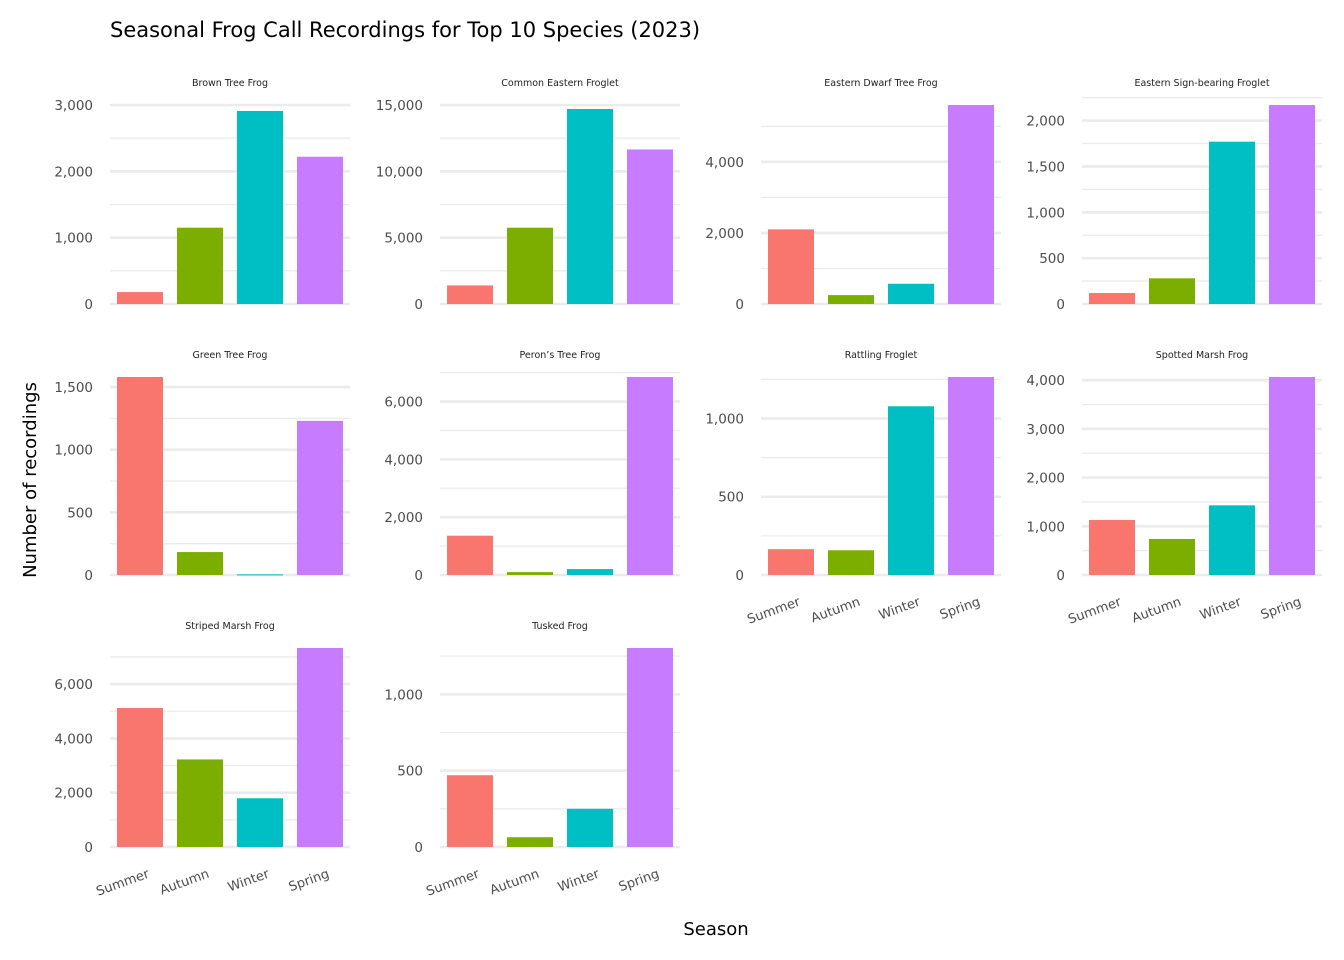 This screenshot has height=960, width=1344. I want to click on y-tick-label: 5,000, so click(403, 239).